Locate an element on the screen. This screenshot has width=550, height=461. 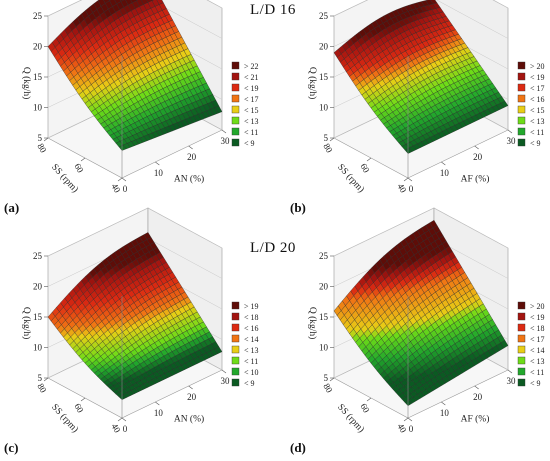
section-title-ld16: L/D 16 is located at coordinates (273, 10).